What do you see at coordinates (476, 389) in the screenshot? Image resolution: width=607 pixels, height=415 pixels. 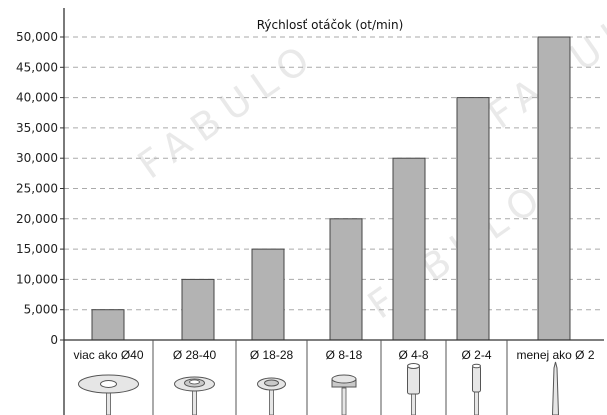 I see `narrow-cylinder-bur-icon` at bounding box center [476, 389].